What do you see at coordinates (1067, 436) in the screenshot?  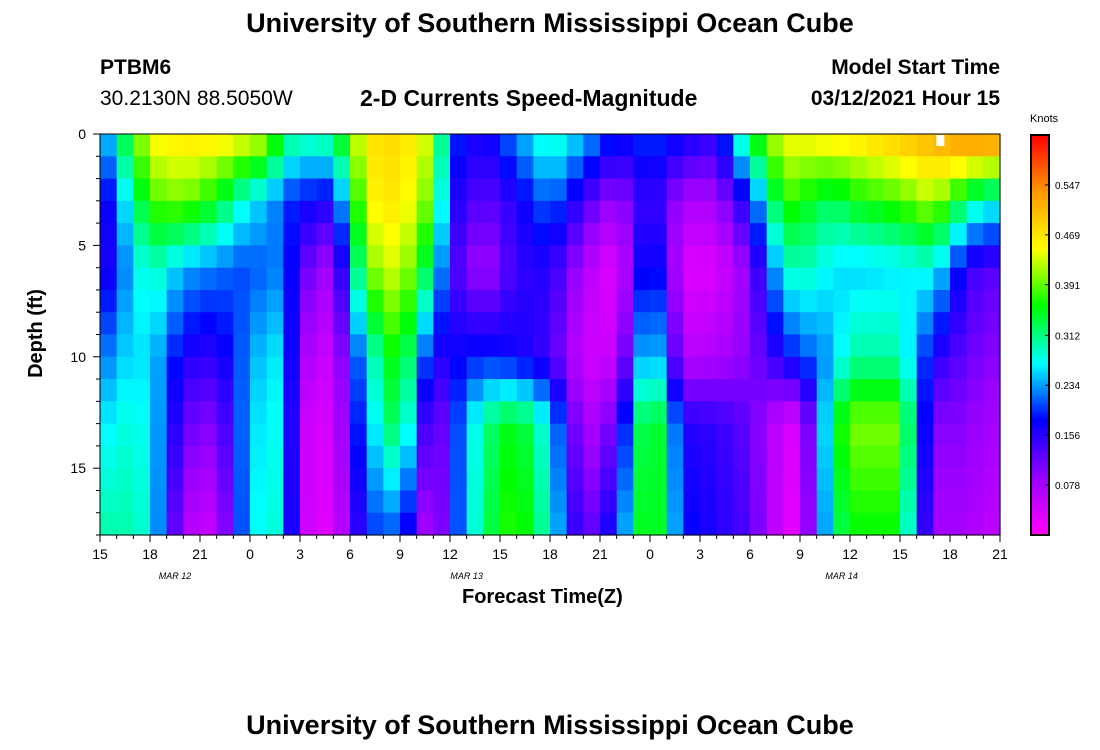 I see `colorbar-tick-label: 0.156` at bounding box center [1067, 436].